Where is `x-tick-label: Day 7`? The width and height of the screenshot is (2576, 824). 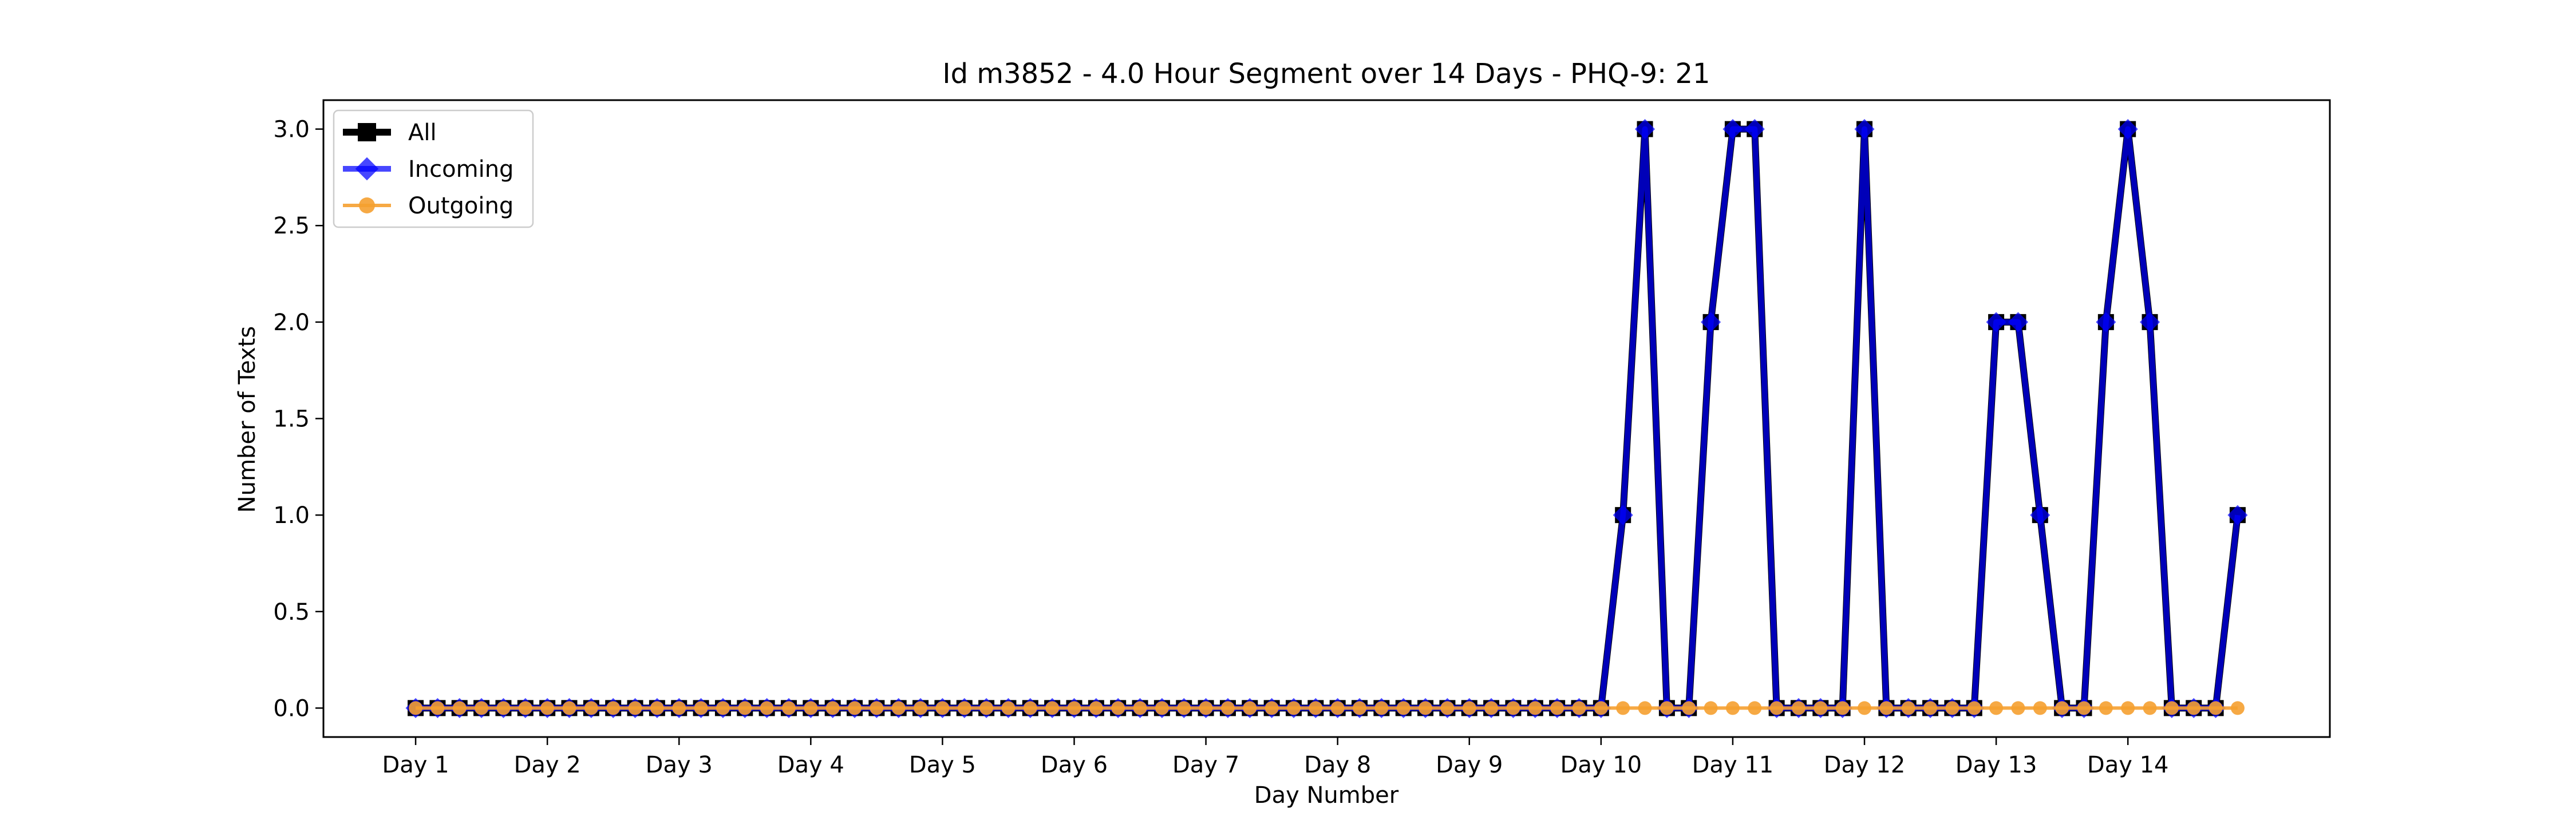
x-tick-label: Day 7 is located at coordinates (1205, 765).